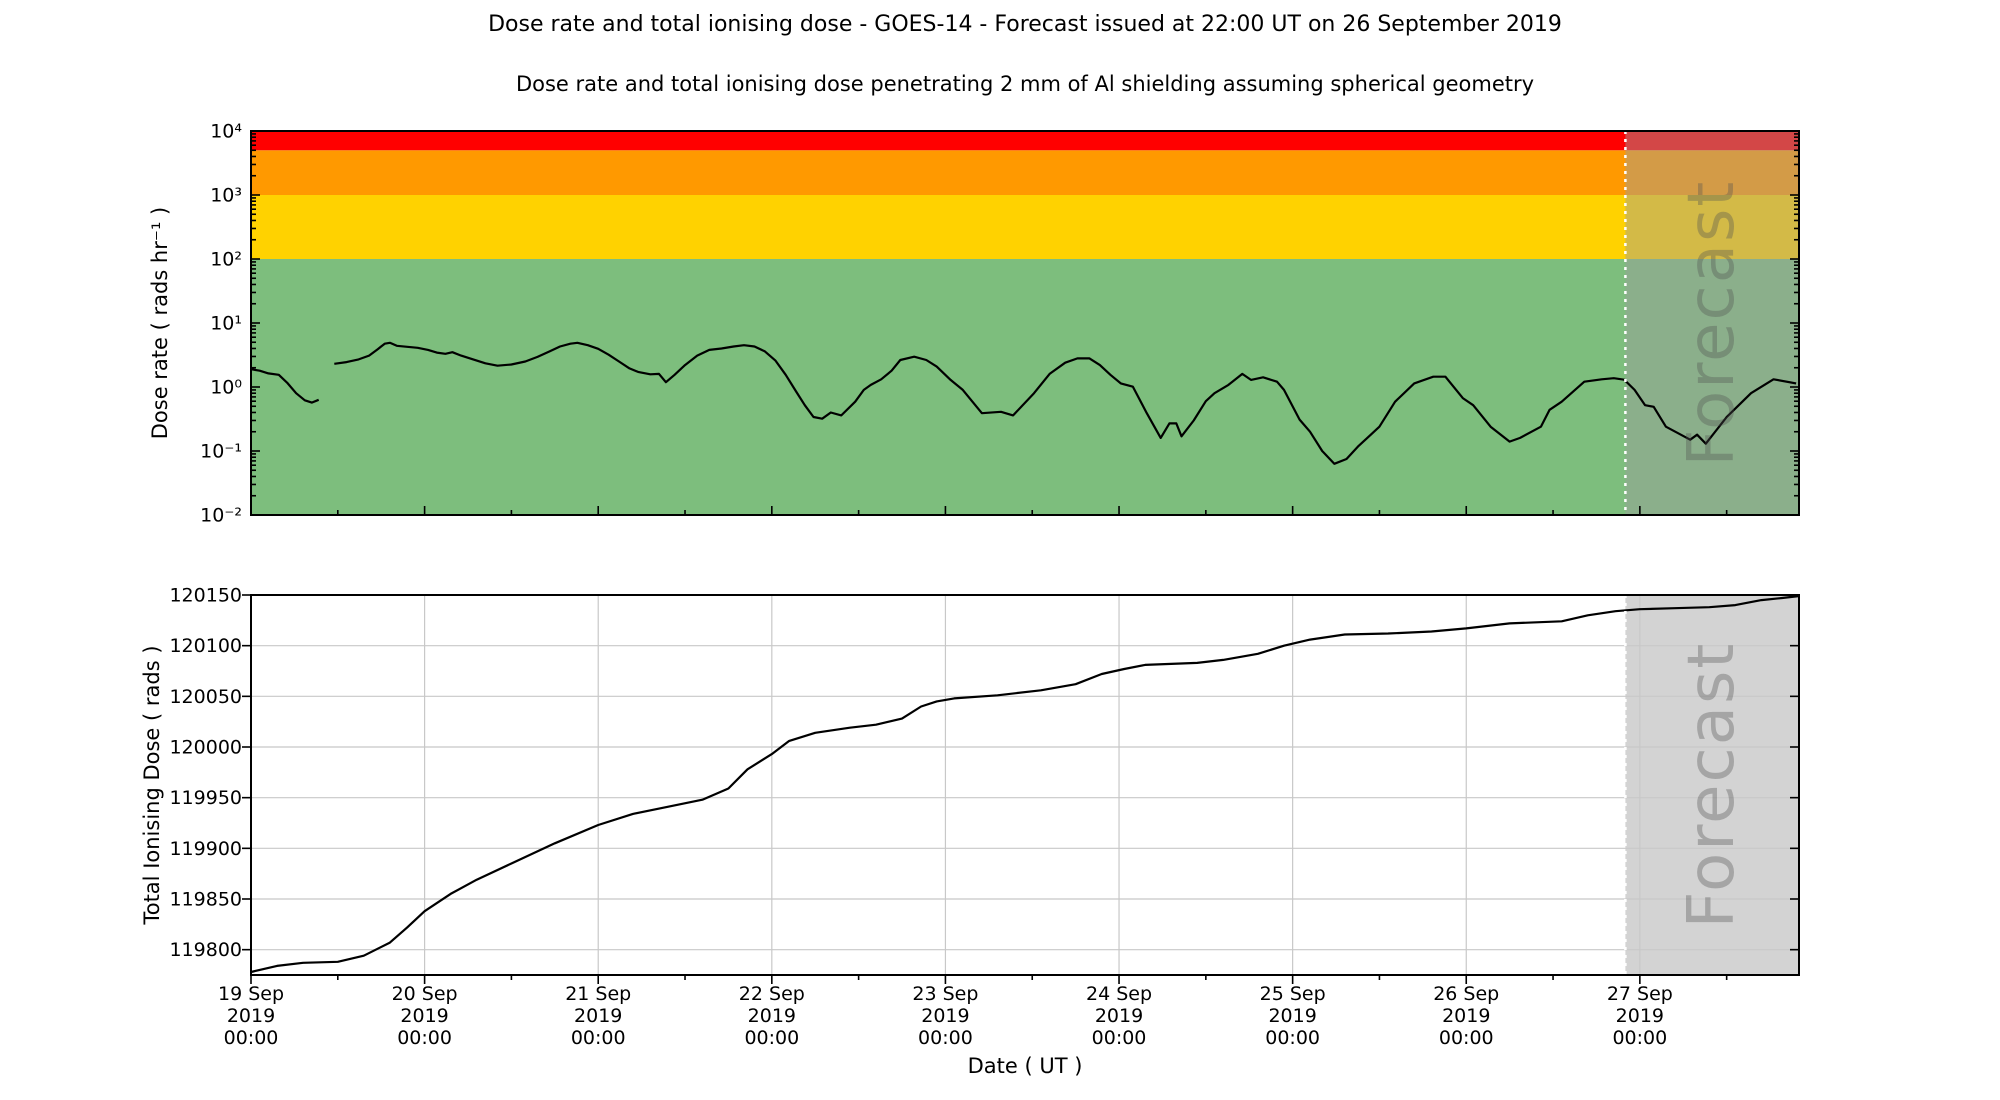  I want to click on y-tick-label: 10⁰, so click(226, 388).